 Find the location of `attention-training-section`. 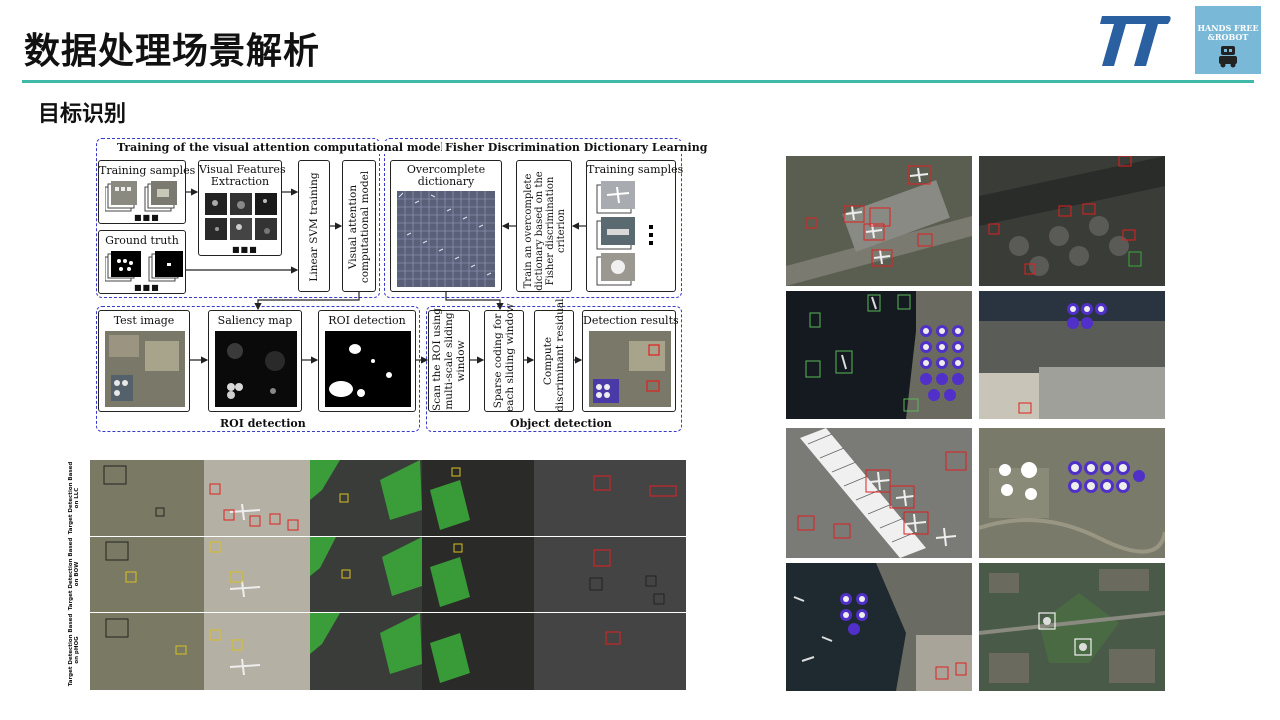

attention-training-section is located at coordinates (238, 218).